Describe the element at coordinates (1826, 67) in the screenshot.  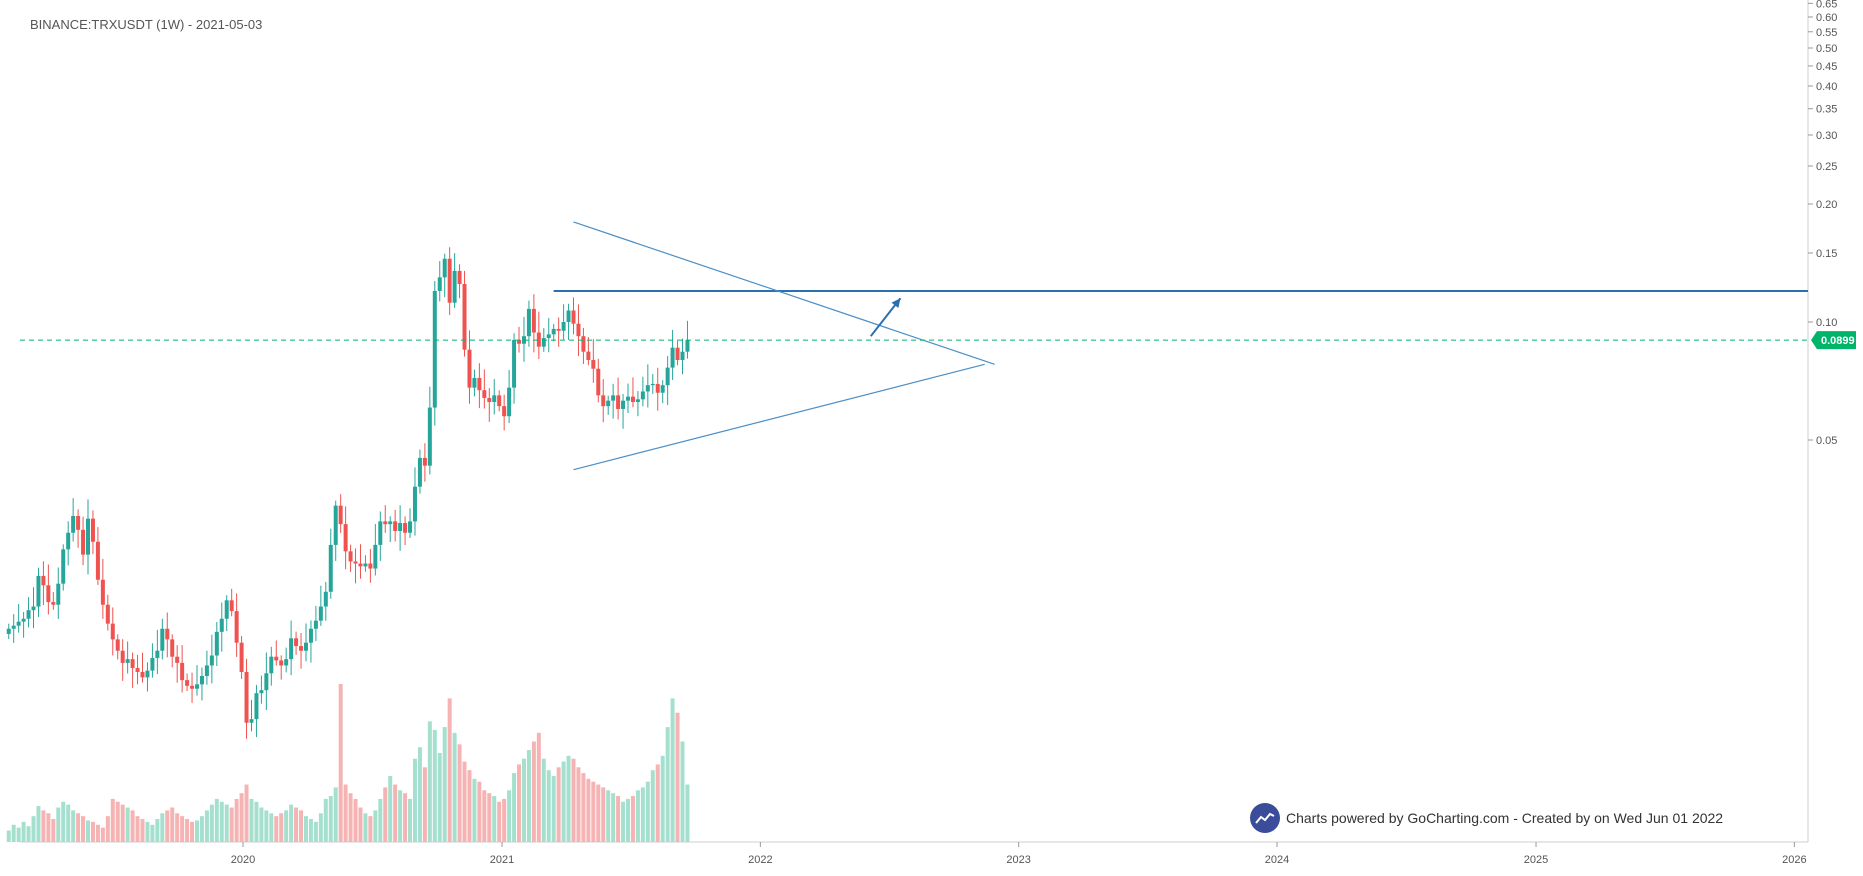
I see `y-tick-label: 0.45` at that location.